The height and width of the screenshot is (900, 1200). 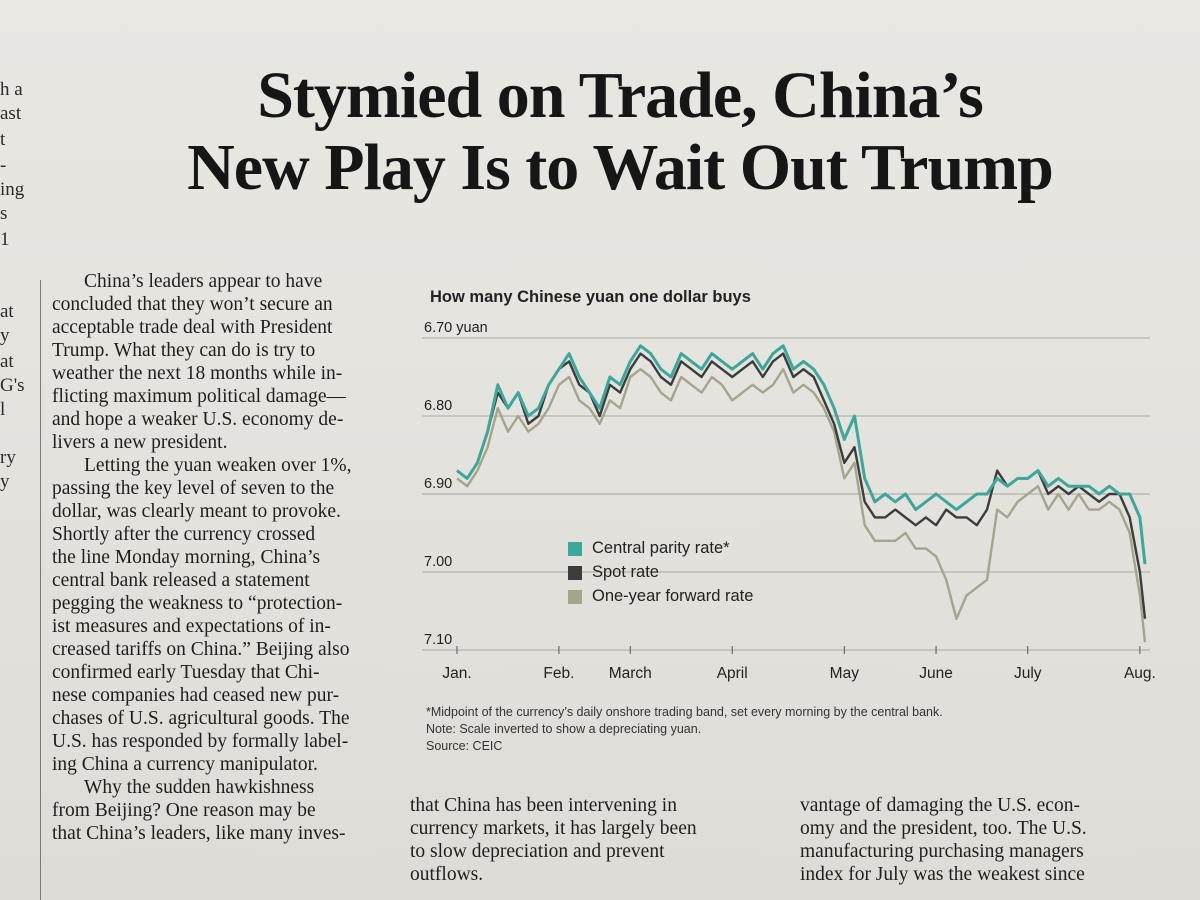 I want to click on text-line: ist measures and expectations of in-, so click(x=191, y=626).